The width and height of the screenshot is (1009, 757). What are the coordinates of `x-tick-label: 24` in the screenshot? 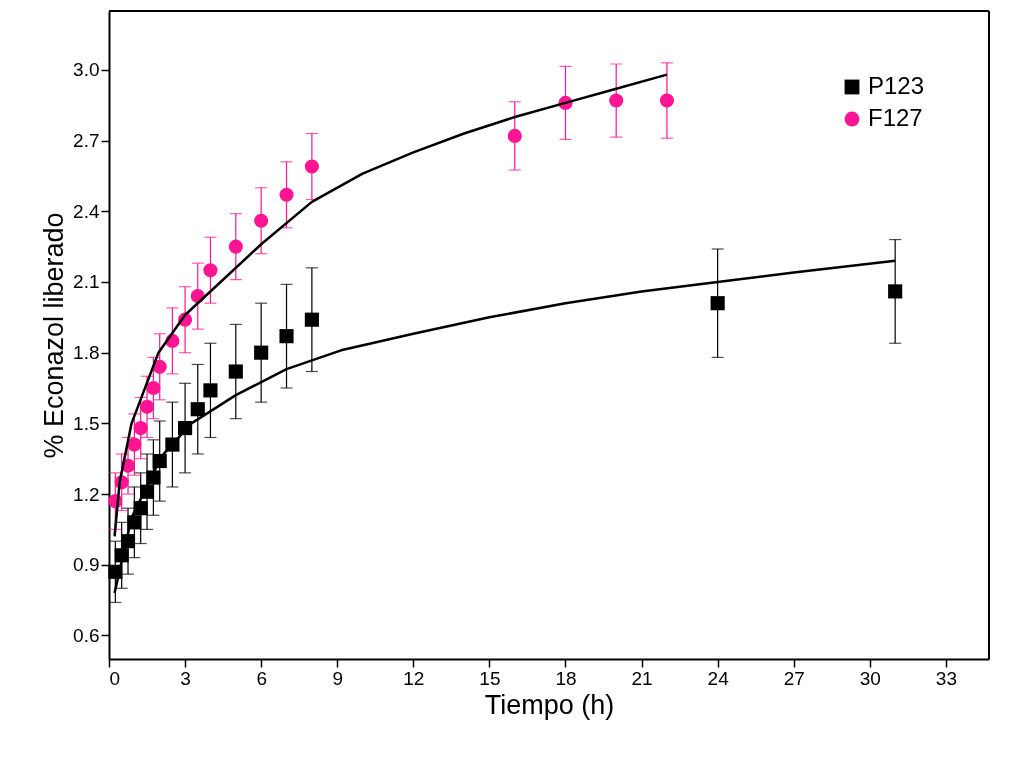 It's located at (718, 678).